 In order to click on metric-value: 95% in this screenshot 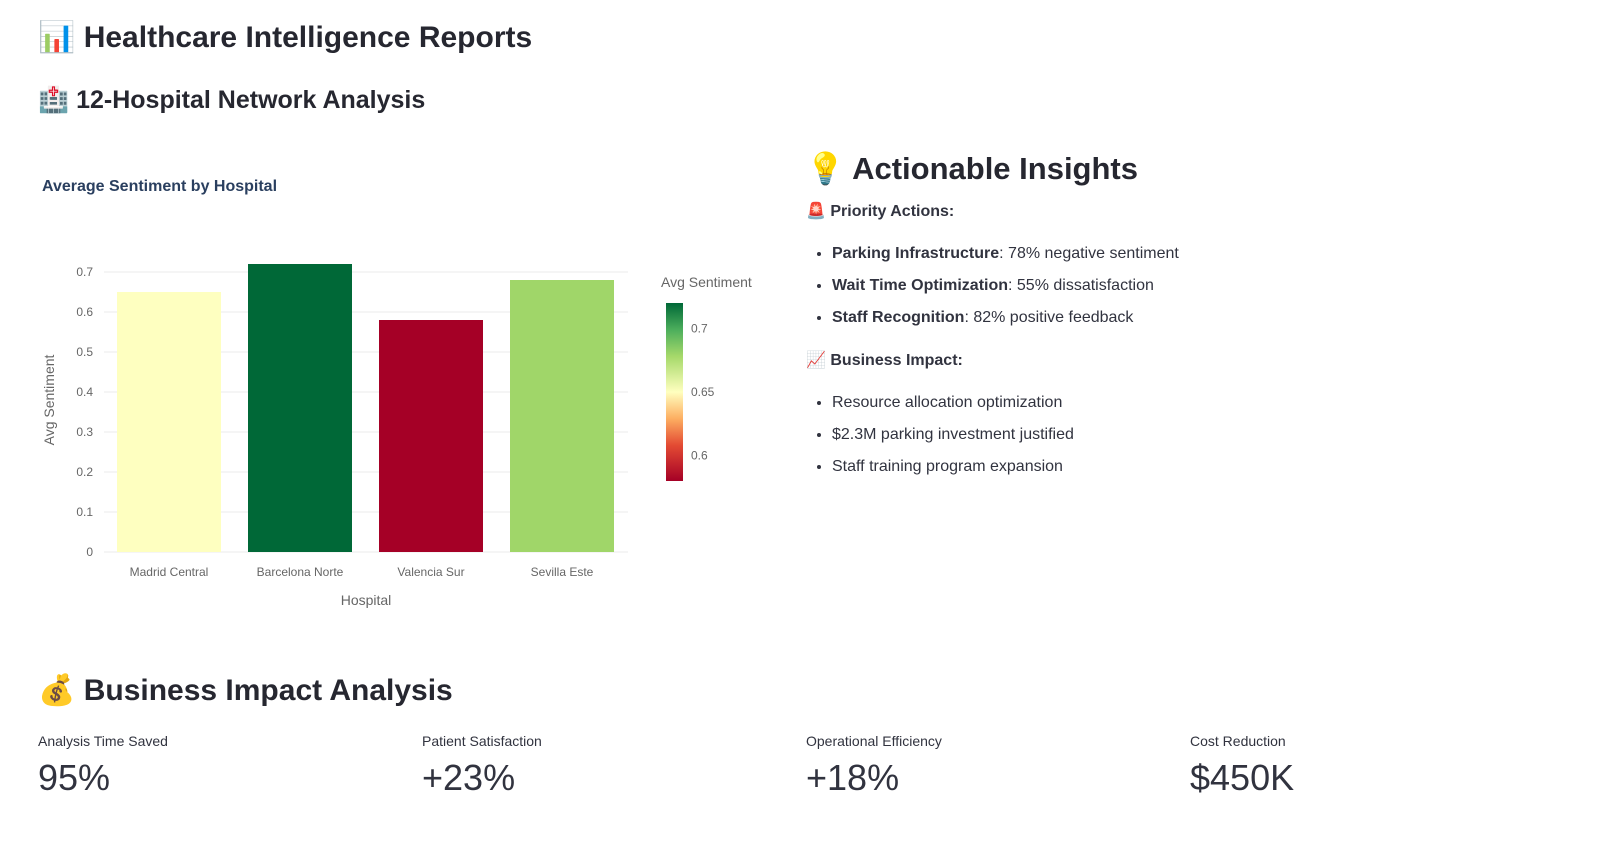, I will do `click(74, 777)`.